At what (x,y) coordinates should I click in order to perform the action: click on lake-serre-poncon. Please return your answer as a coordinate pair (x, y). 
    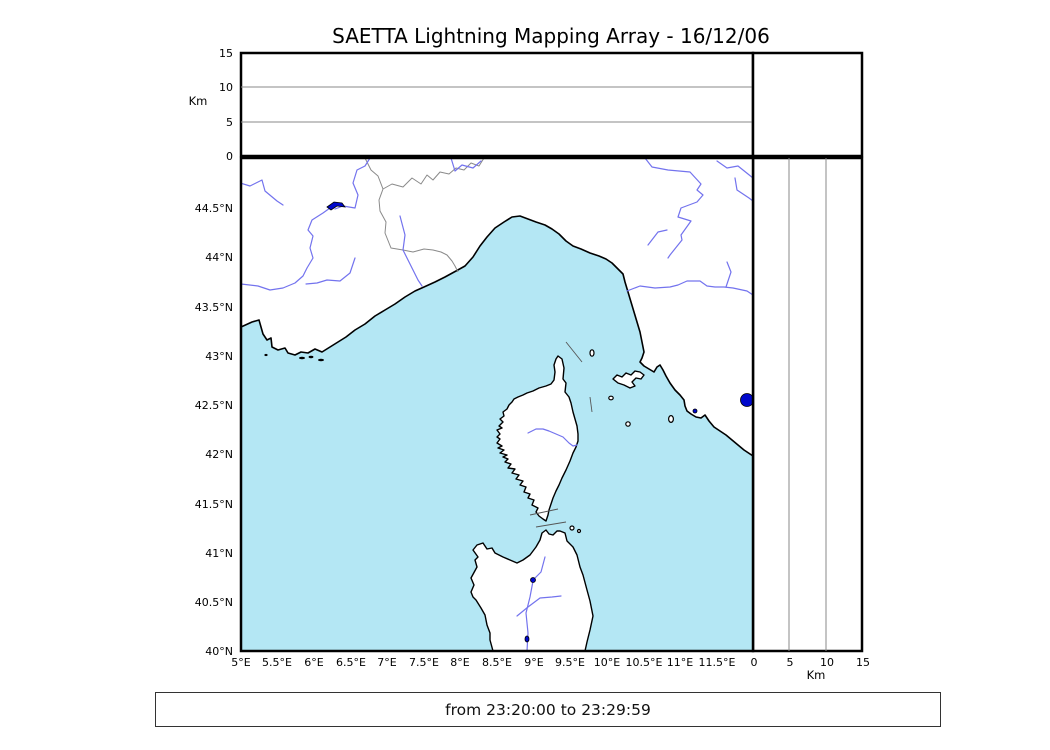
    Looking at the image, I should click on (336, 206).